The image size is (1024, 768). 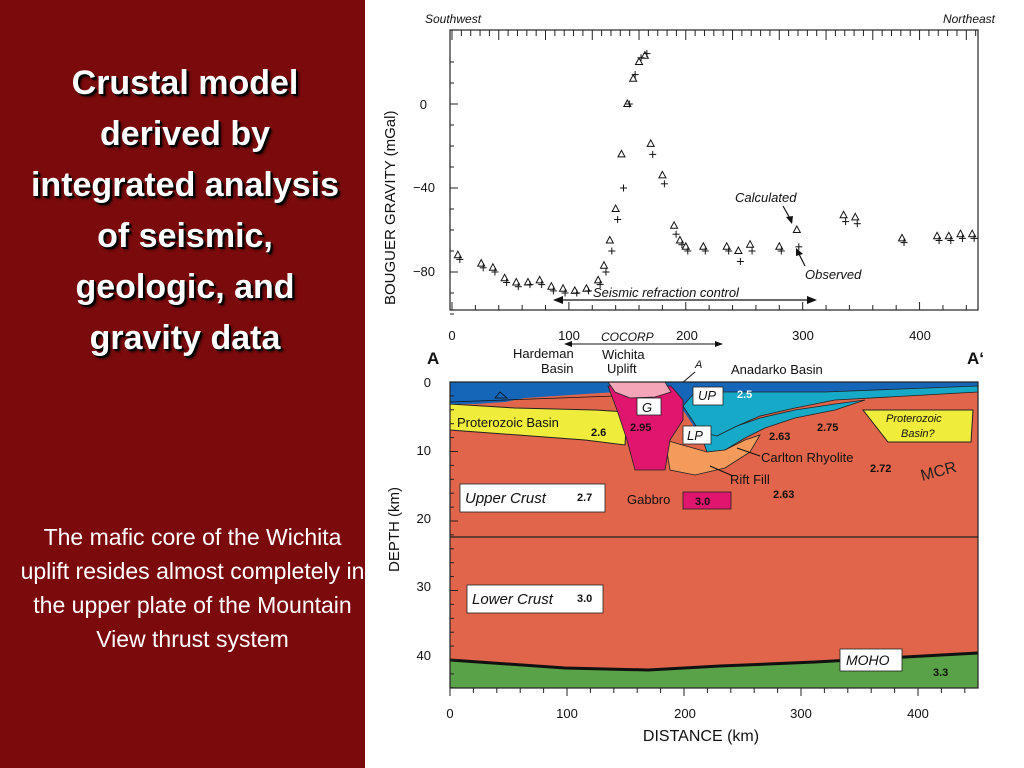 What do you see at coordinates (719, 344) in the screenshot?
I see `cocorp-arrow-right` at bounding box center [719, 344].